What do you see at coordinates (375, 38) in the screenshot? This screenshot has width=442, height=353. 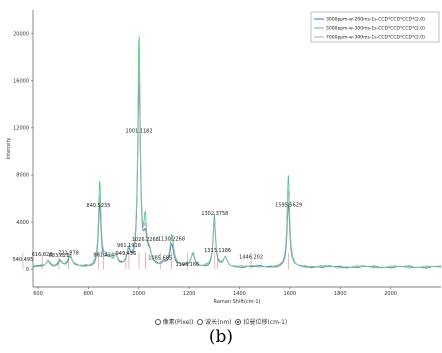 I see `legend-entry-3: 7000ppm-w-300ms-1s-CCD*CCD*CCD*(2.0)` at bounding box center [375, 38].